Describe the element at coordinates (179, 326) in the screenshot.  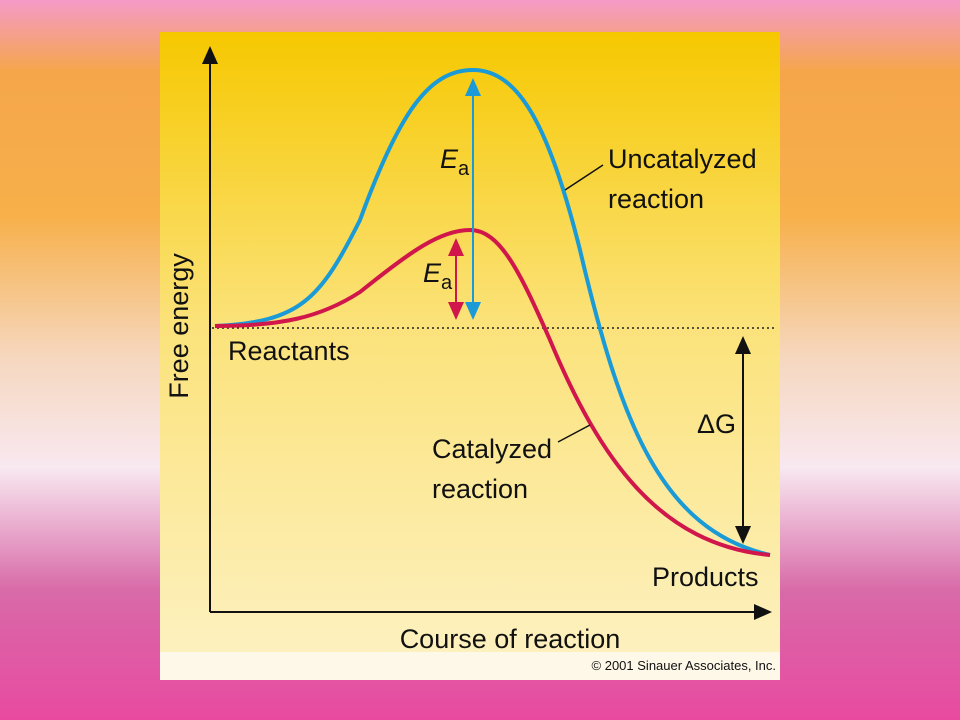
I see `y-axis-label: Free energy` at that location.